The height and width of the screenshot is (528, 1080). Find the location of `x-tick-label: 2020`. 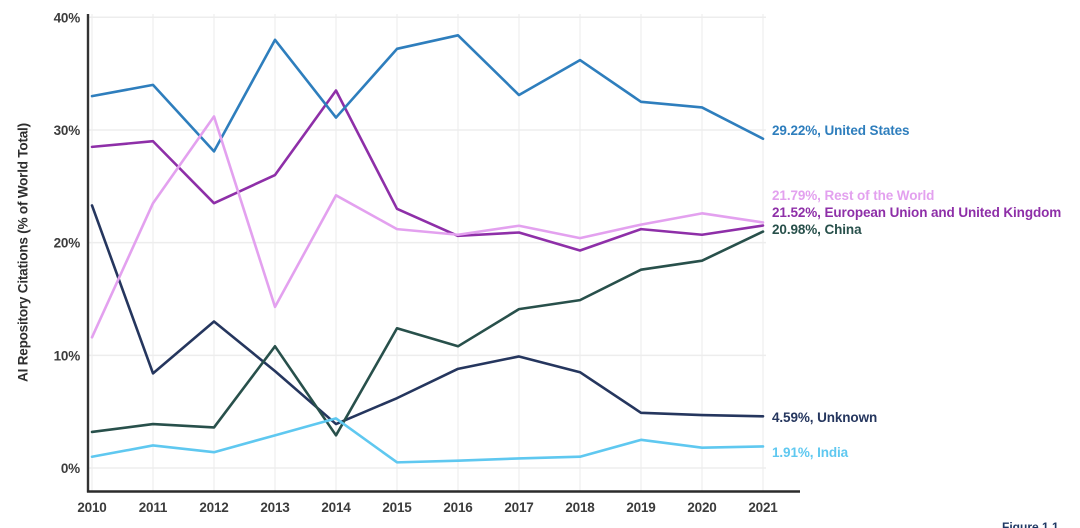

x-tick-label: 2020 is located at coordinates (701, 507).